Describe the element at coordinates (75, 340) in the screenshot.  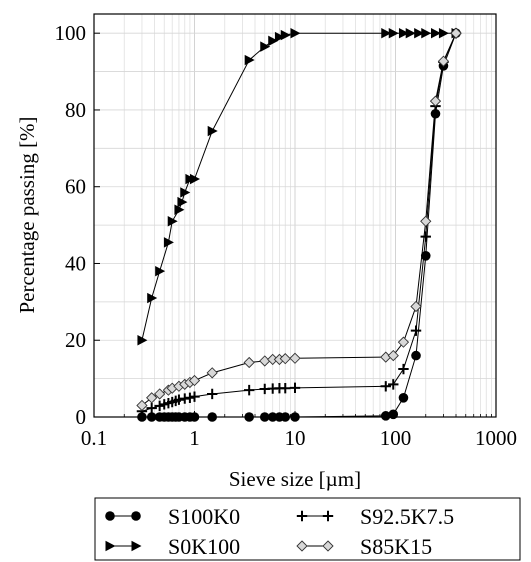
I see `y-tick-label: 20` at that location.